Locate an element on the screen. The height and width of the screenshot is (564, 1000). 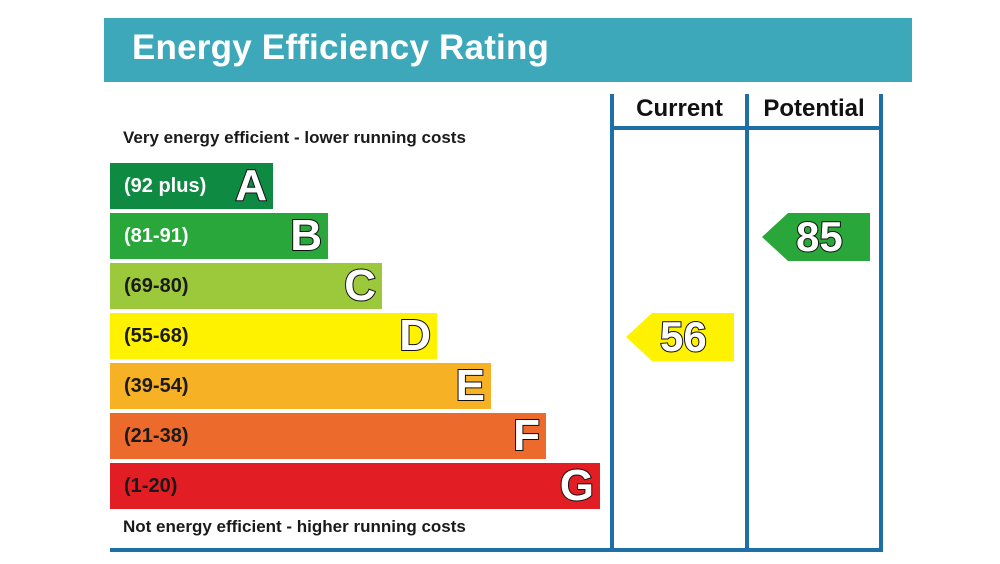
band-letter: G is located at coordinates (577, 486).